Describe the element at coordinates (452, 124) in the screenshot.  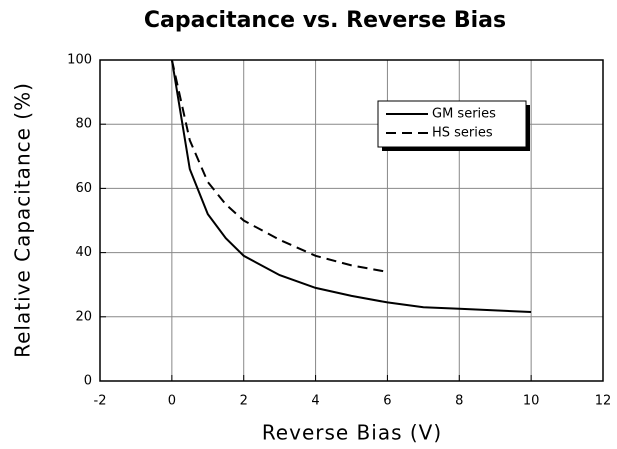
I see `legend-box` at that location.